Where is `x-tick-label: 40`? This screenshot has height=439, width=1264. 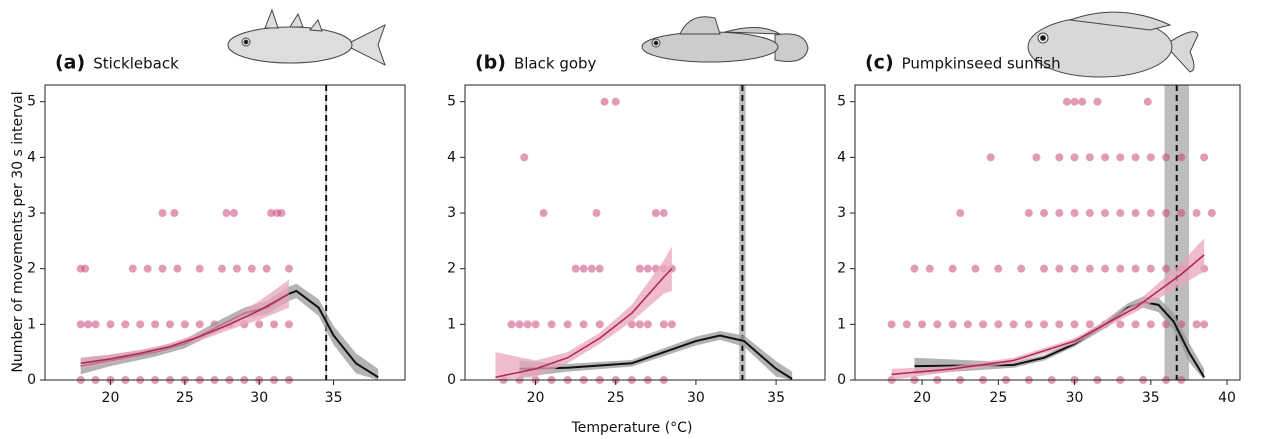 x-tick-label: 40 is located at coordinates (1227, 398).